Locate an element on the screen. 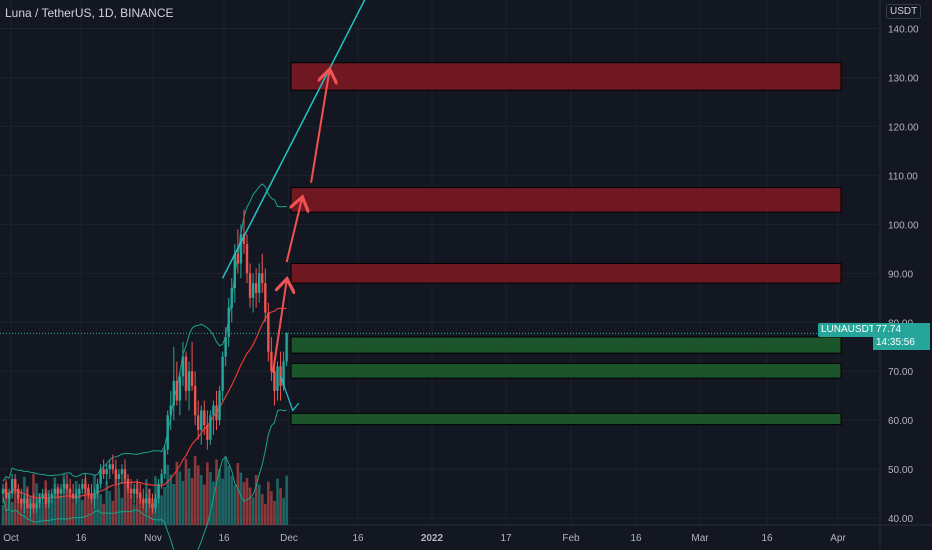 The width and height of the screenshot is (932, 550). time-axis: Oct 16 Nov 16 Dec 16 2022 17 Feb 16 Mar 16 Apr is located at coordinates (424, 538).